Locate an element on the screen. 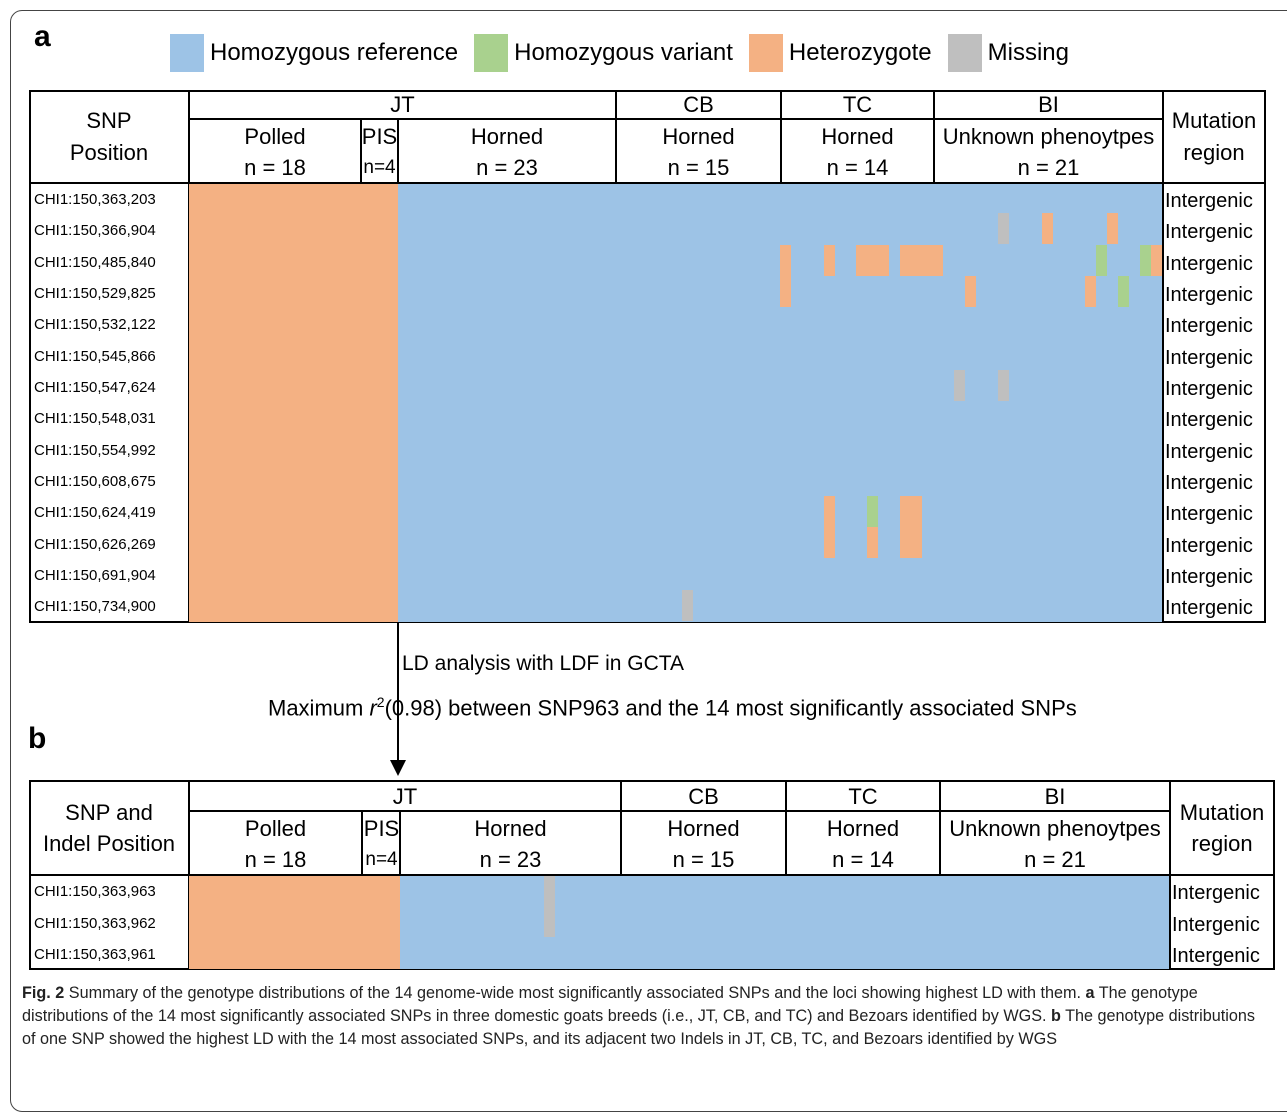 This screenshot has height=1112, width=1287. legend-item-hom-var: Homozygous variant is located at coordinates (603, 53).